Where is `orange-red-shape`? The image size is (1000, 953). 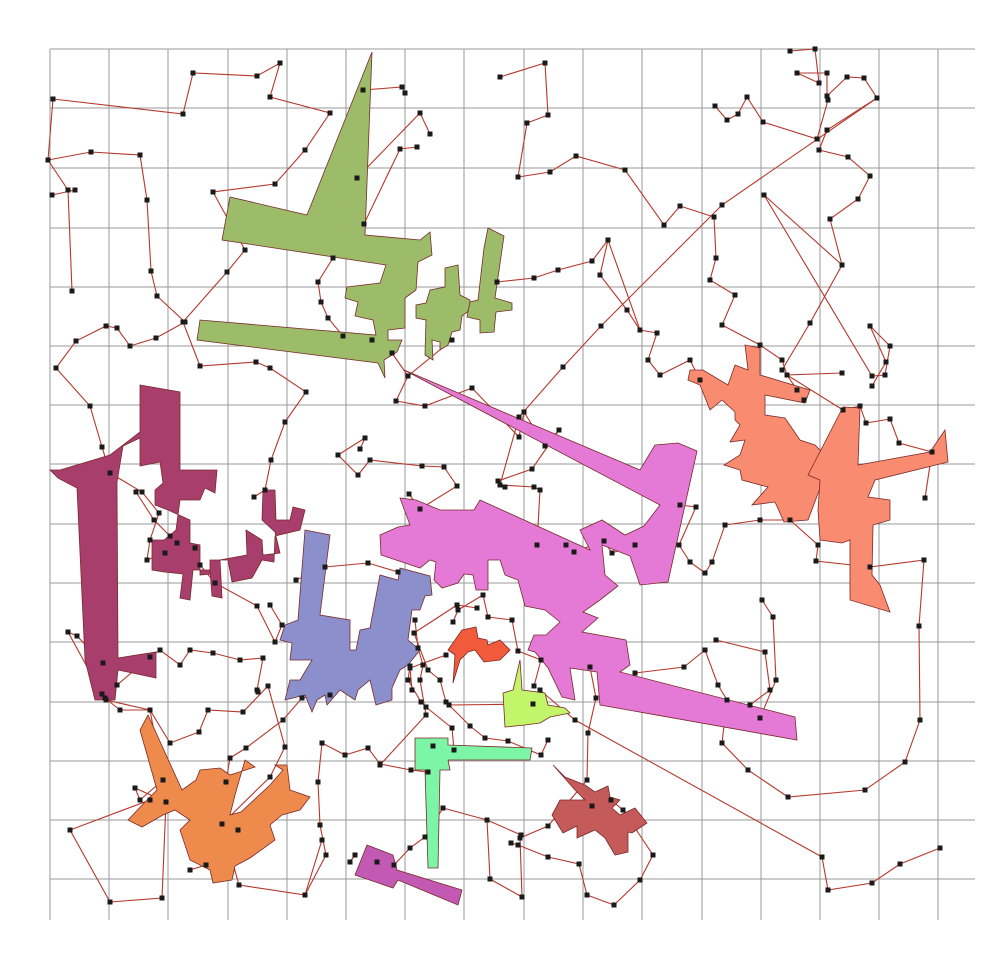
orange-red-shape is located at coordinates (479, 655).